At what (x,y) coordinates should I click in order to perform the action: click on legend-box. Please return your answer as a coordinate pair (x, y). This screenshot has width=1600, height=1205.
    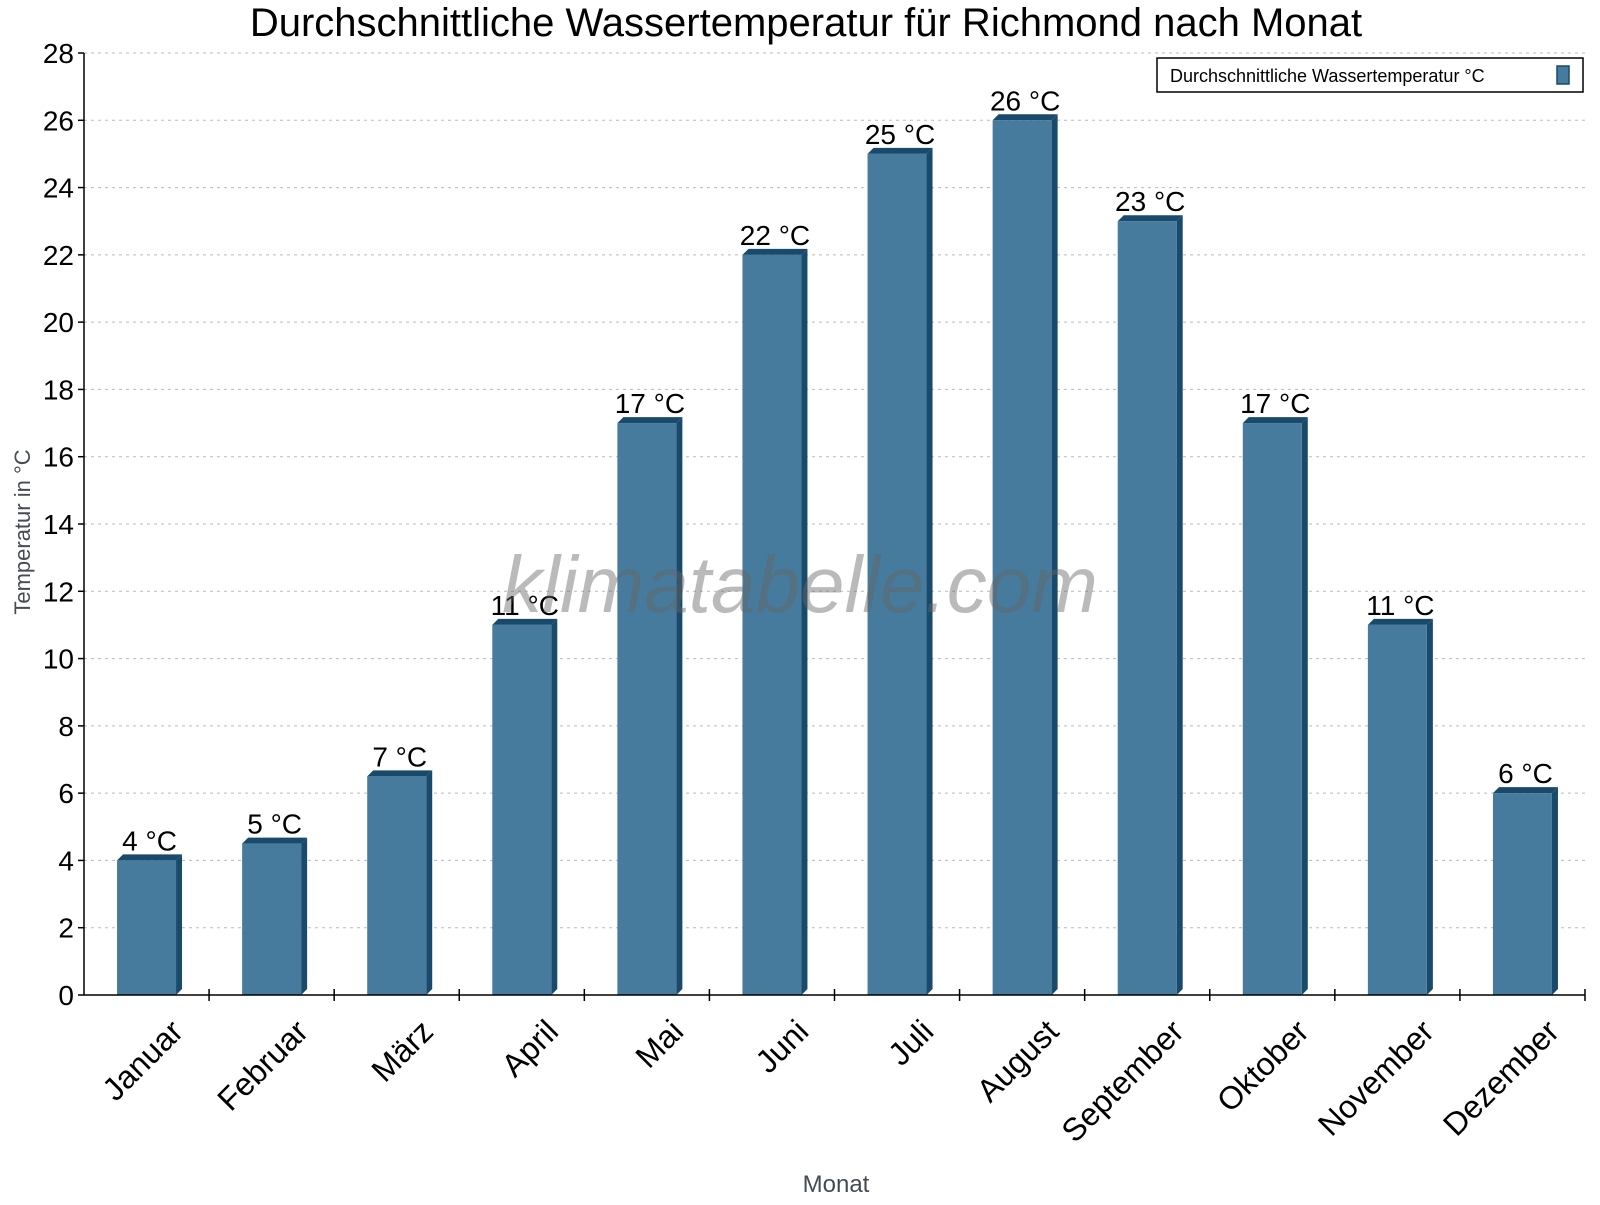
    Looking at the image, I should click on (1370, 75).